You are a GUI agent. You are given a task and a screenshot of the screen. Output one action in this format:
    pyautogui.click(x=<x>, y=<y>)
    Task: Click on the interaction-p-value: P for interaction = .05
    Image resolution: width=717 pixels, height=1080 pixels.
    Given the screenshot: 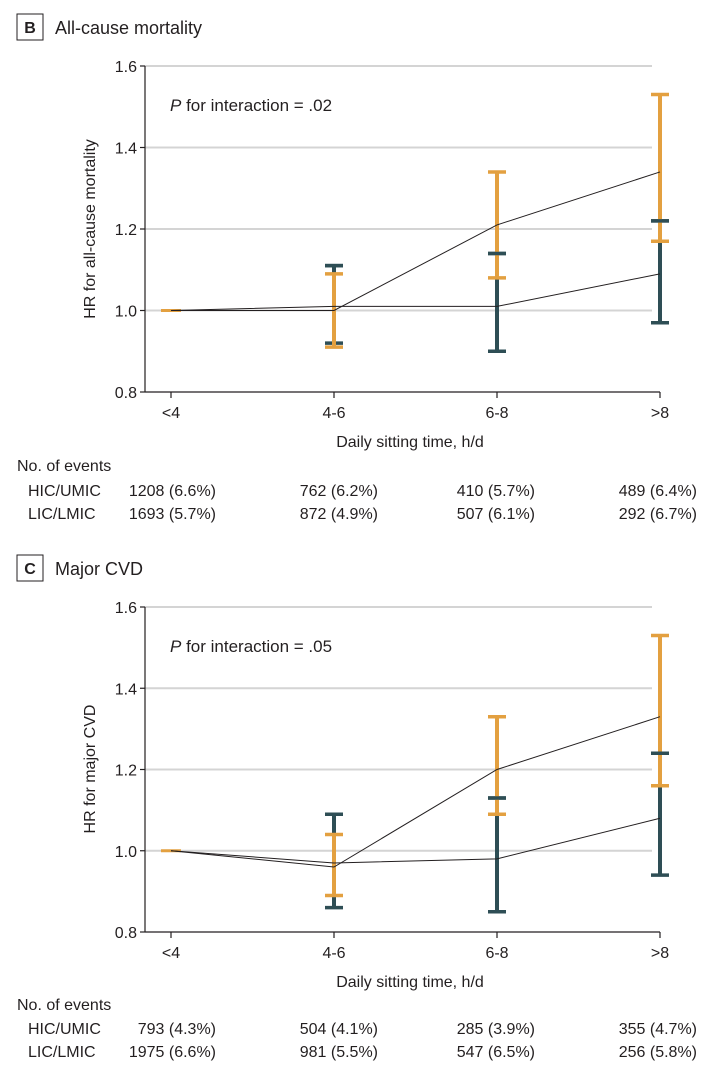 What is the action you would take?
    pyautogui.click(x=251, y=646)
    